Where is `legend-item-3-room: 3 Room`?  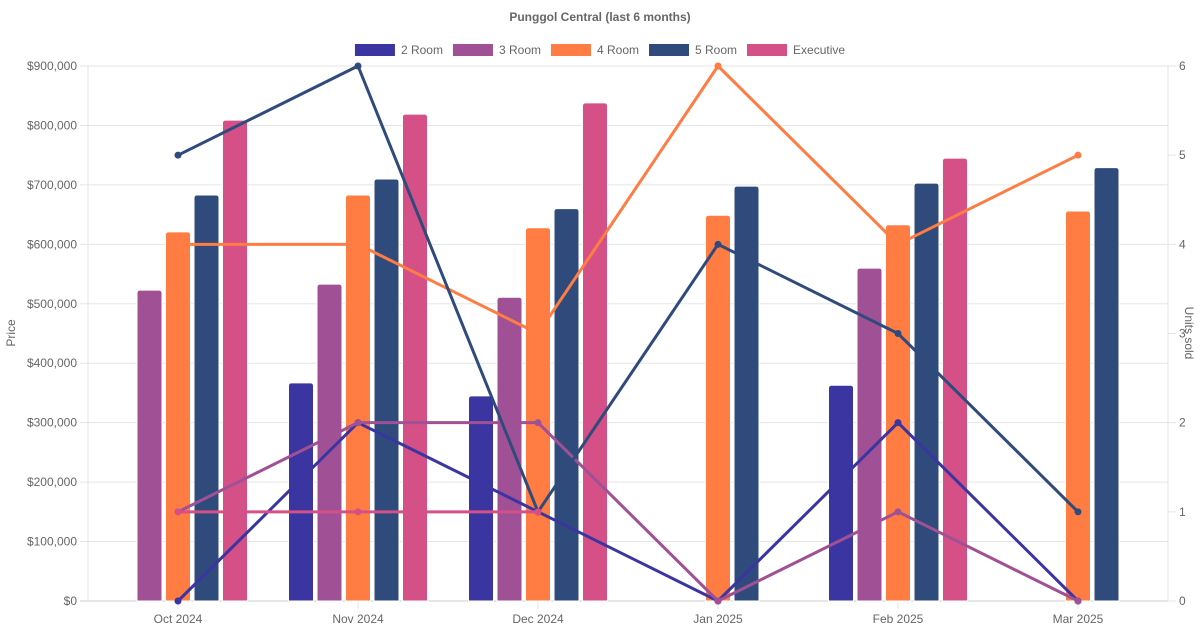
legend-item-3-room: 3 Room is located at coordinates (496, 50).